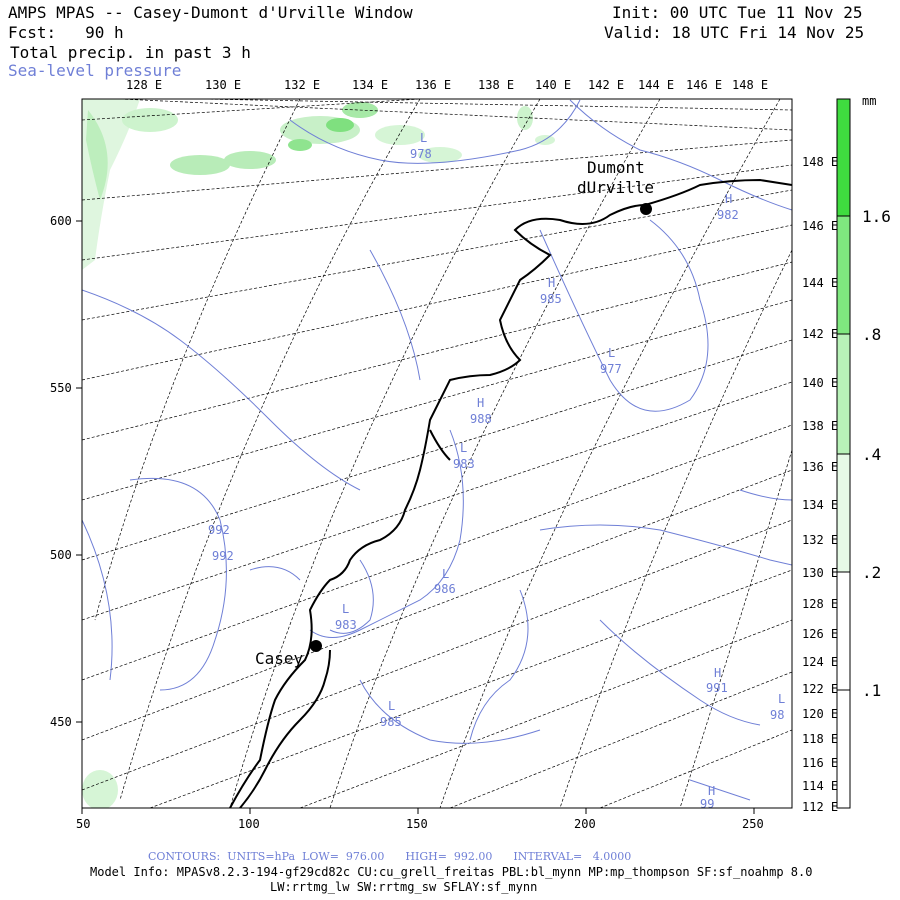 This screenshot has width=900, height=900. I want to click on colorbar-label: .1, so click(871, 690).